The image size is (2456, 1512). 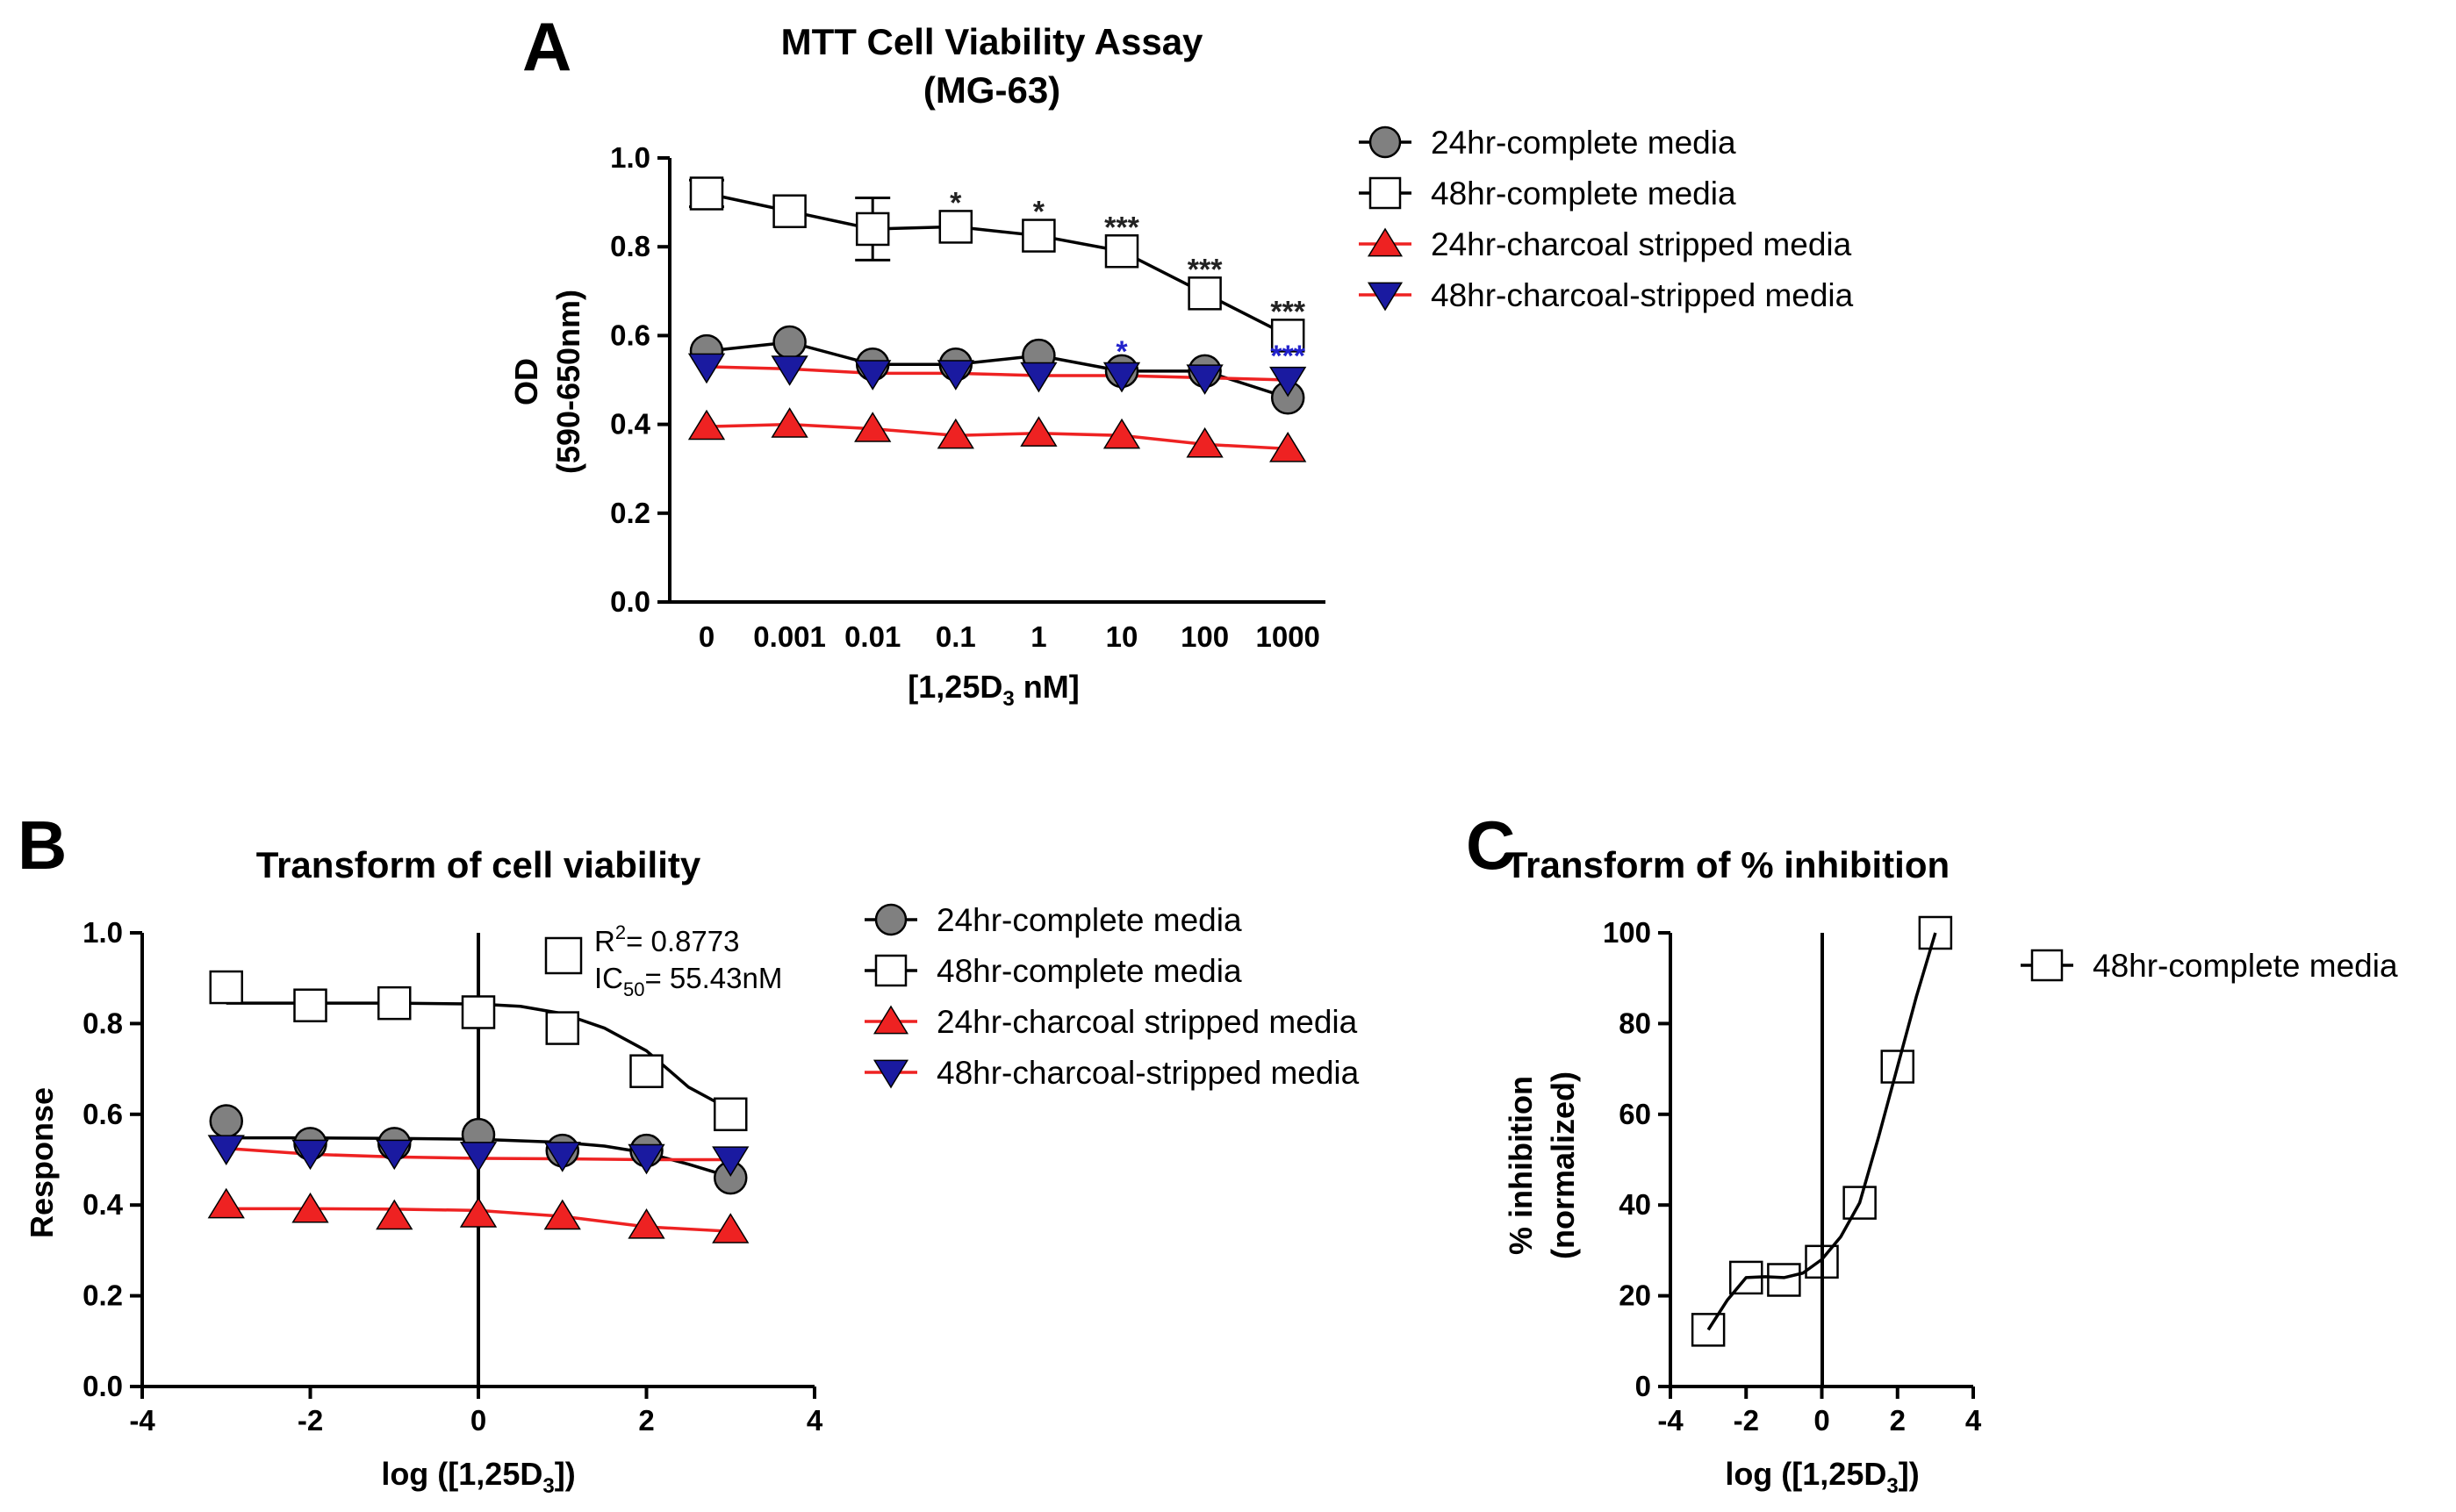 What do you see at coordinates (1205, 636) in the screenshot?
I see `x-tick-label: 100` at bounding box center [1205, 636].